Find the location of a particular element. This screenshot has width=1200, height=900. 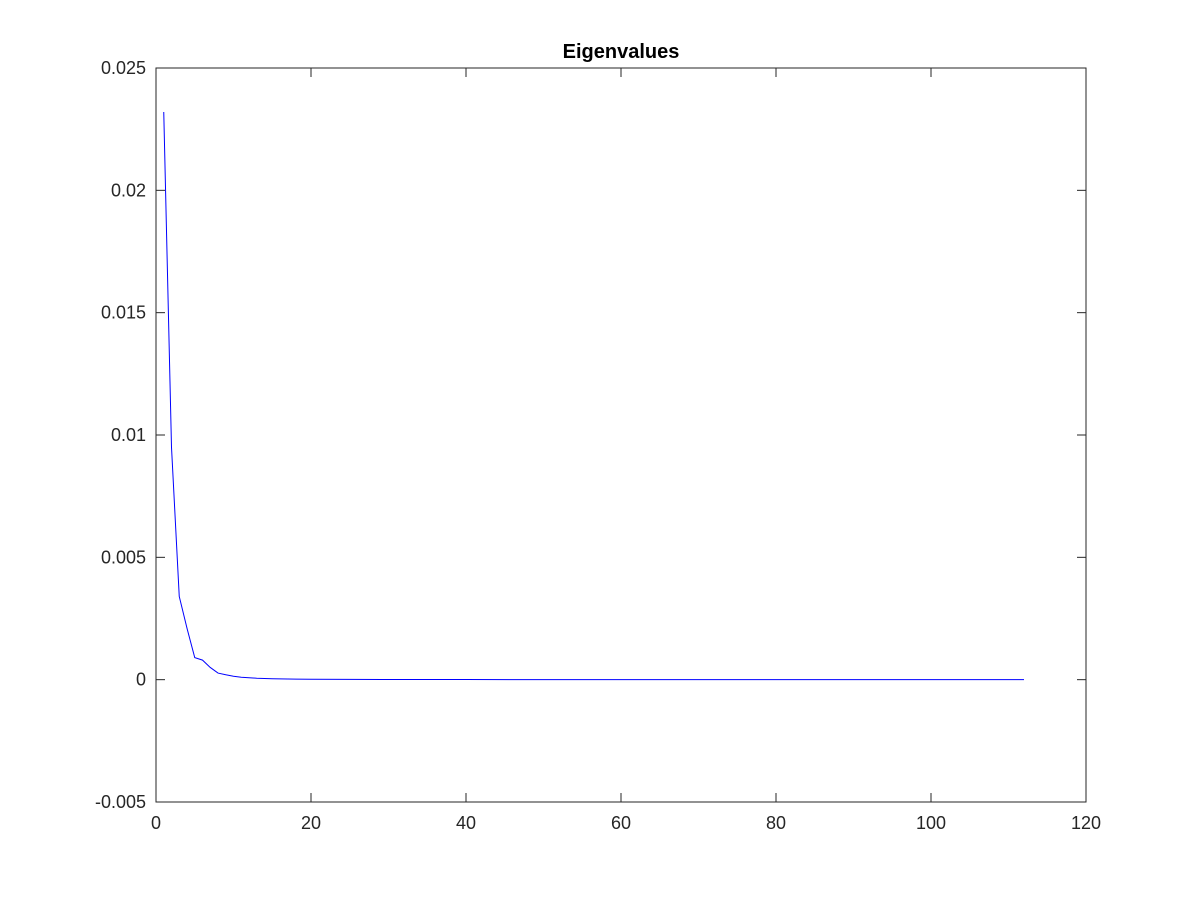

chart-title: Eigenvalues is located at coordinates (621, 52).